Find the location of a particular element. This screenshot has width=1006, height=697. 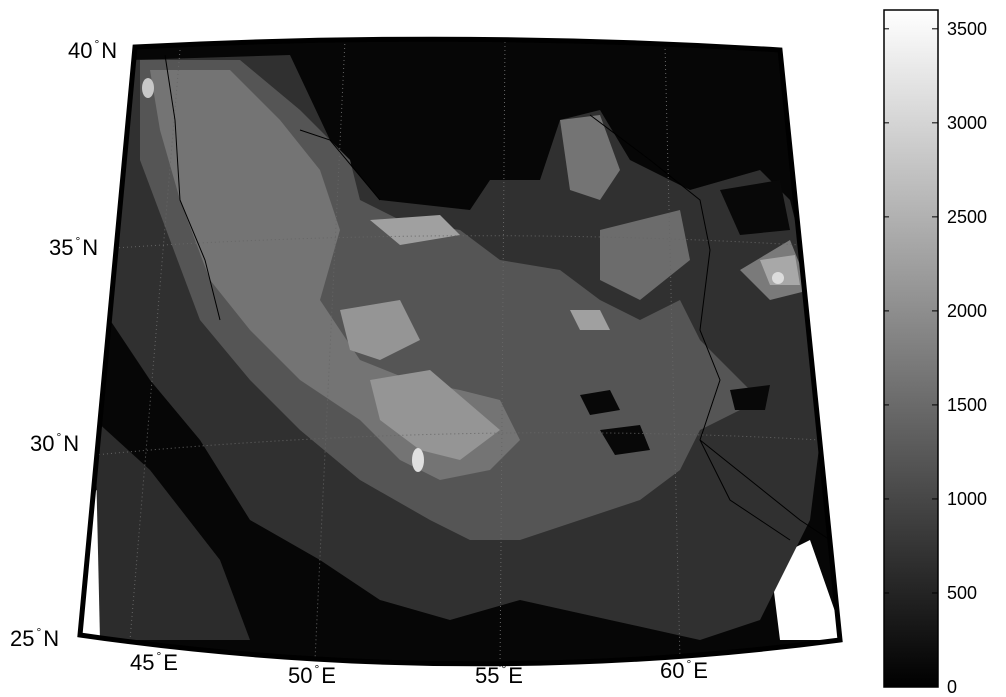

lat-label-25: 25 °N is located at coordinates (35, 638).